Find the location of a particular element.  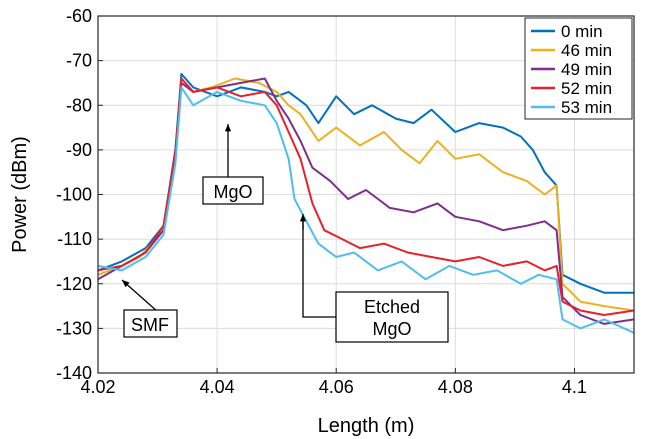

mgo-label: MgO is located at coordinates (232, 192).